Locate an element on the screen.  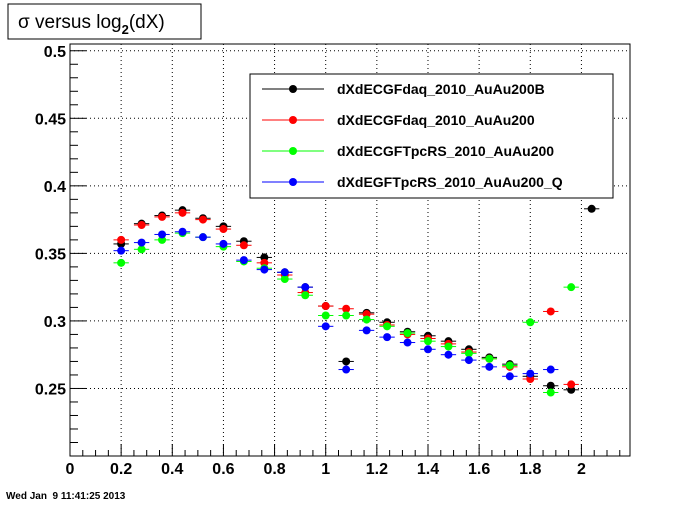
x-tick-label: 0 is located at coordinates (70, 469).